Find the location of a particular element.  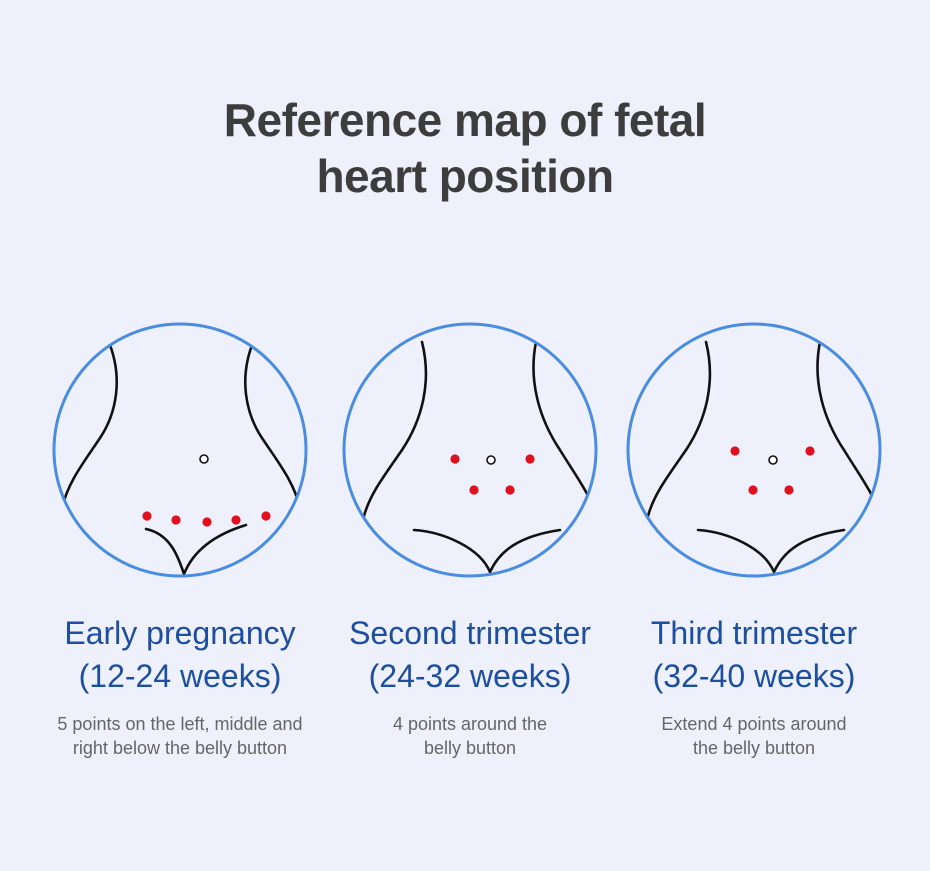

stage-description-line-1: 4 points around the is located at coordinates (470, 724).